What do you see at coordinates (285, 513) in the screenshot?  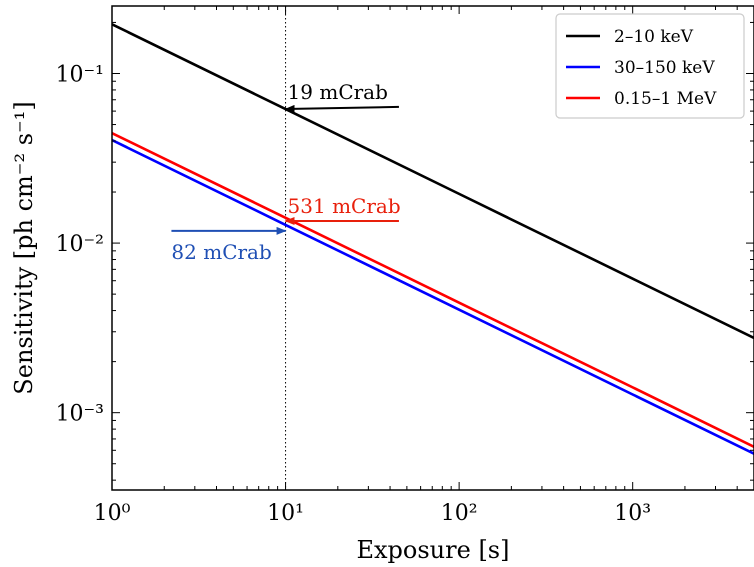 I see `x-tick-label-1: 10¹` at bounding box center [285, 513].